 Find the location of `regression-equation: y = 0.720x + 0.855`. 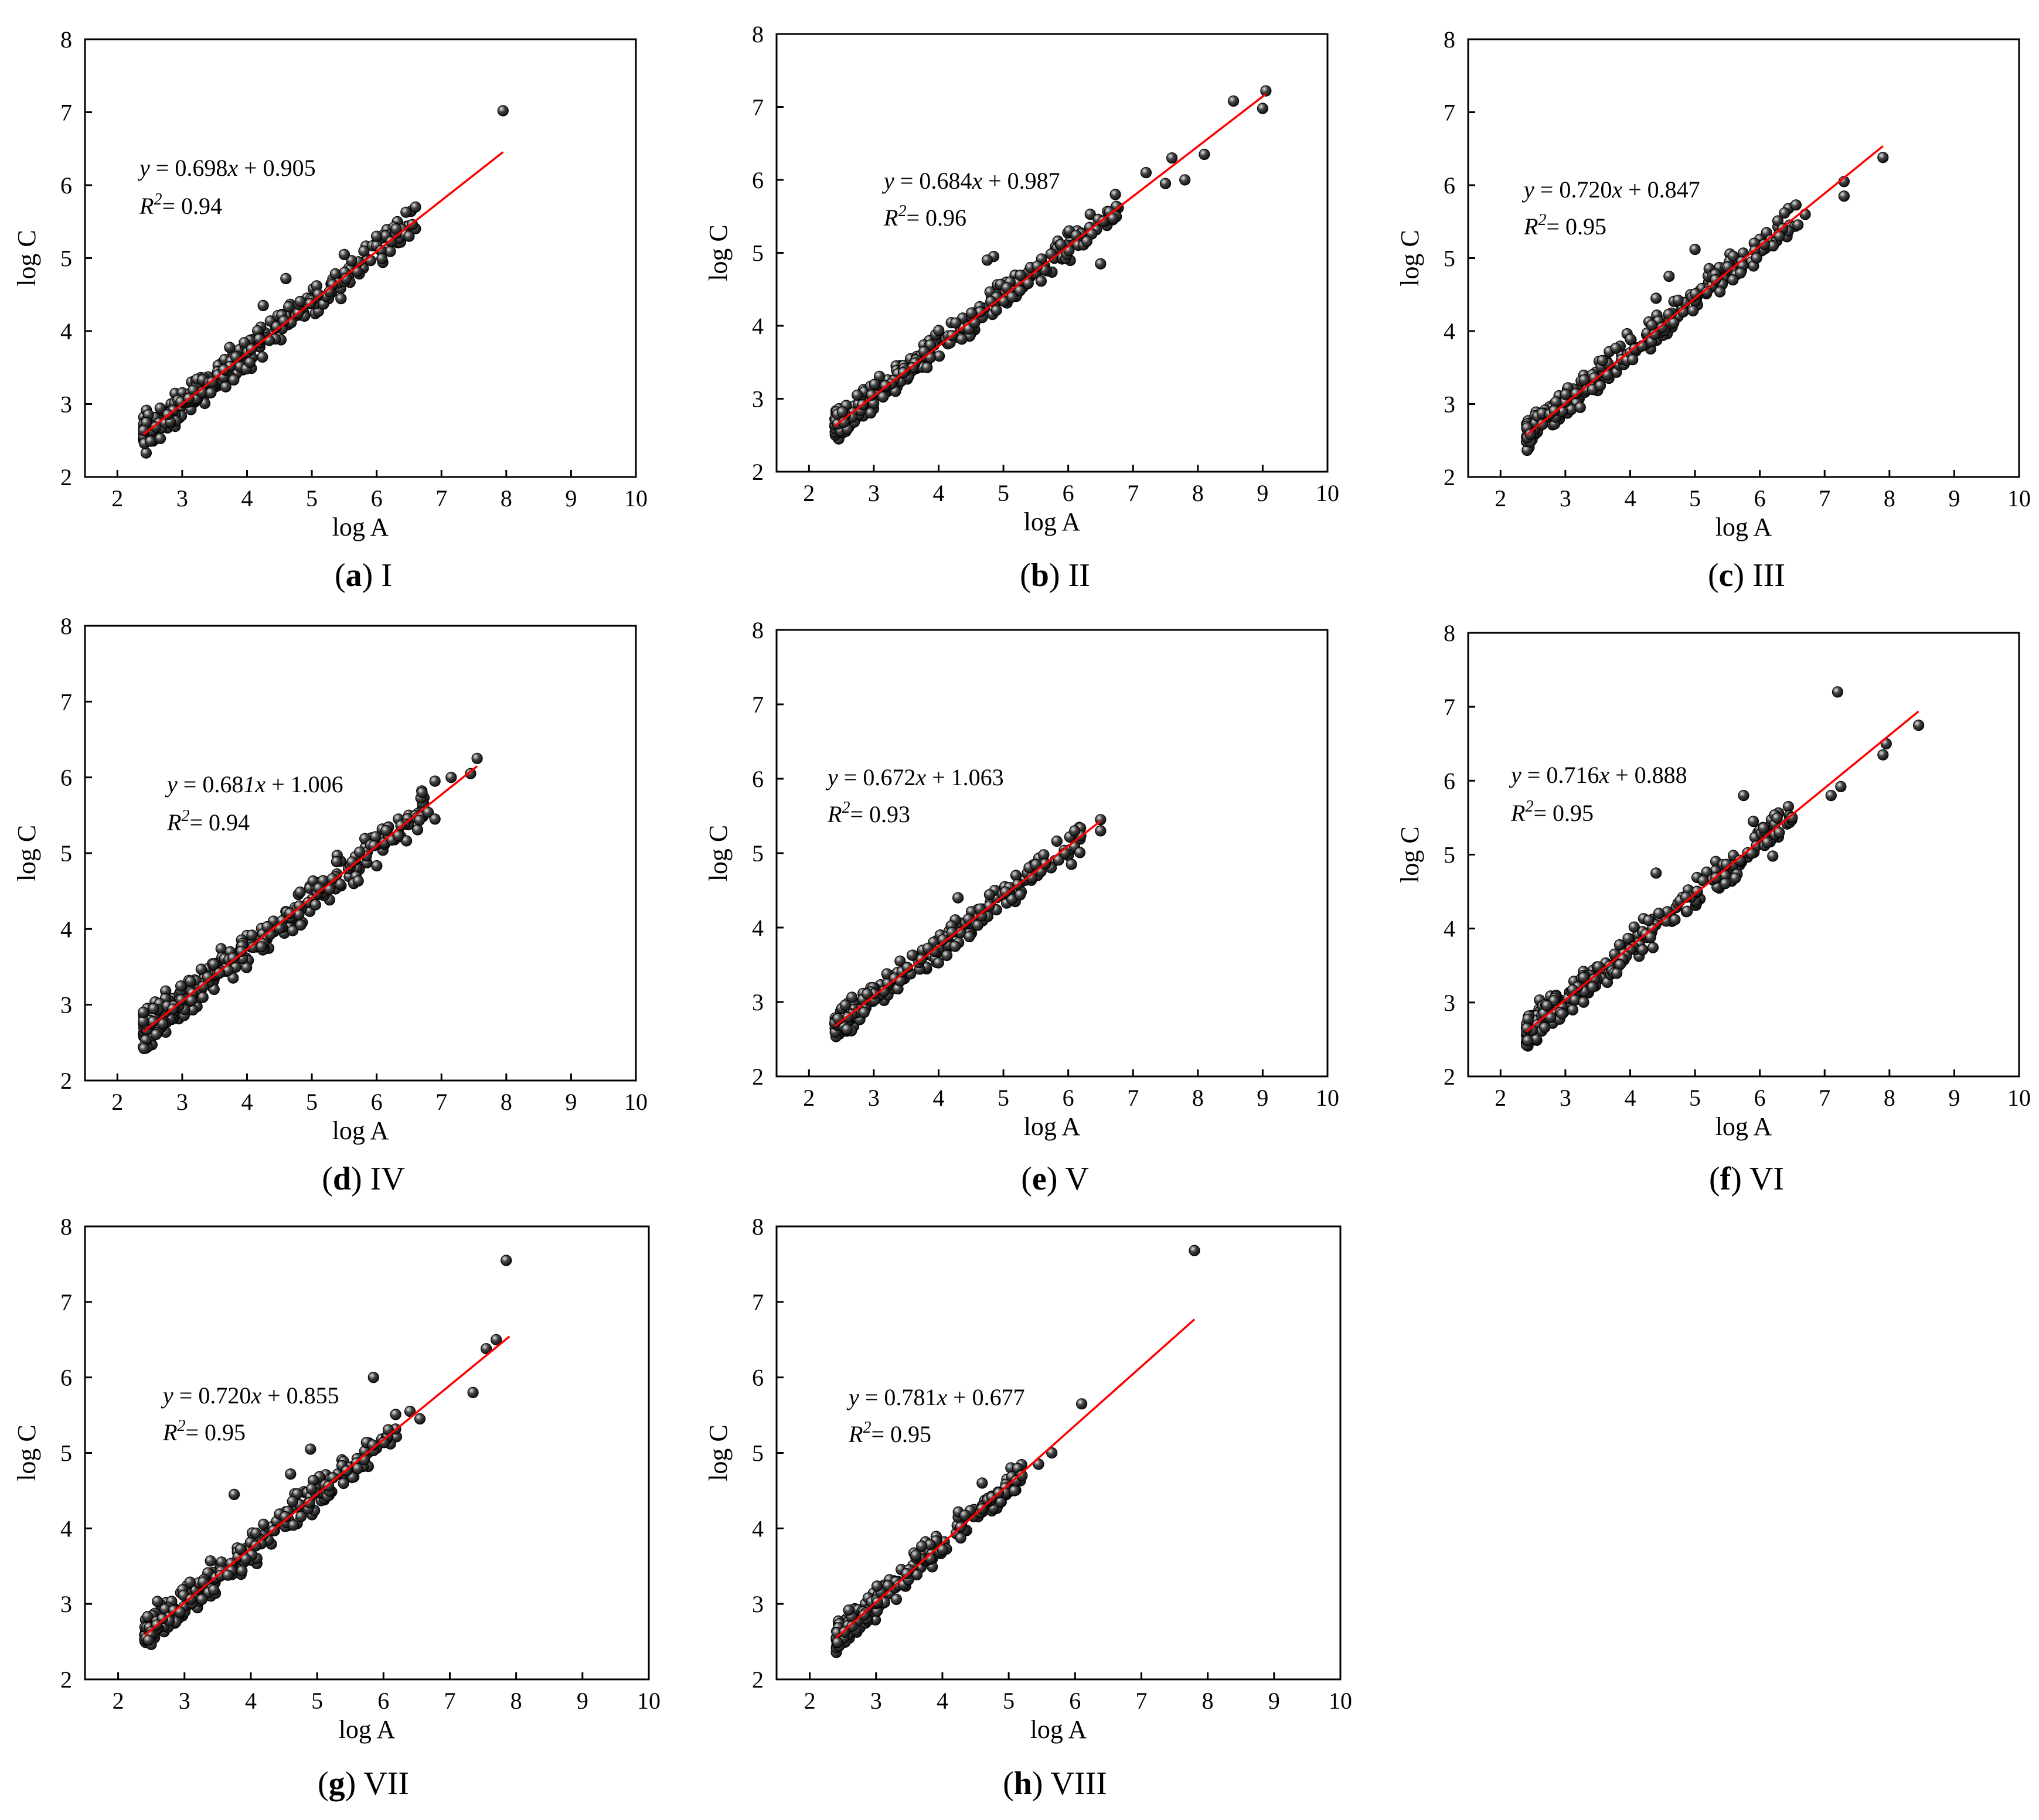

regression-equation: y = 0.720x + 0.855 is located at coordinates (250, 1395).